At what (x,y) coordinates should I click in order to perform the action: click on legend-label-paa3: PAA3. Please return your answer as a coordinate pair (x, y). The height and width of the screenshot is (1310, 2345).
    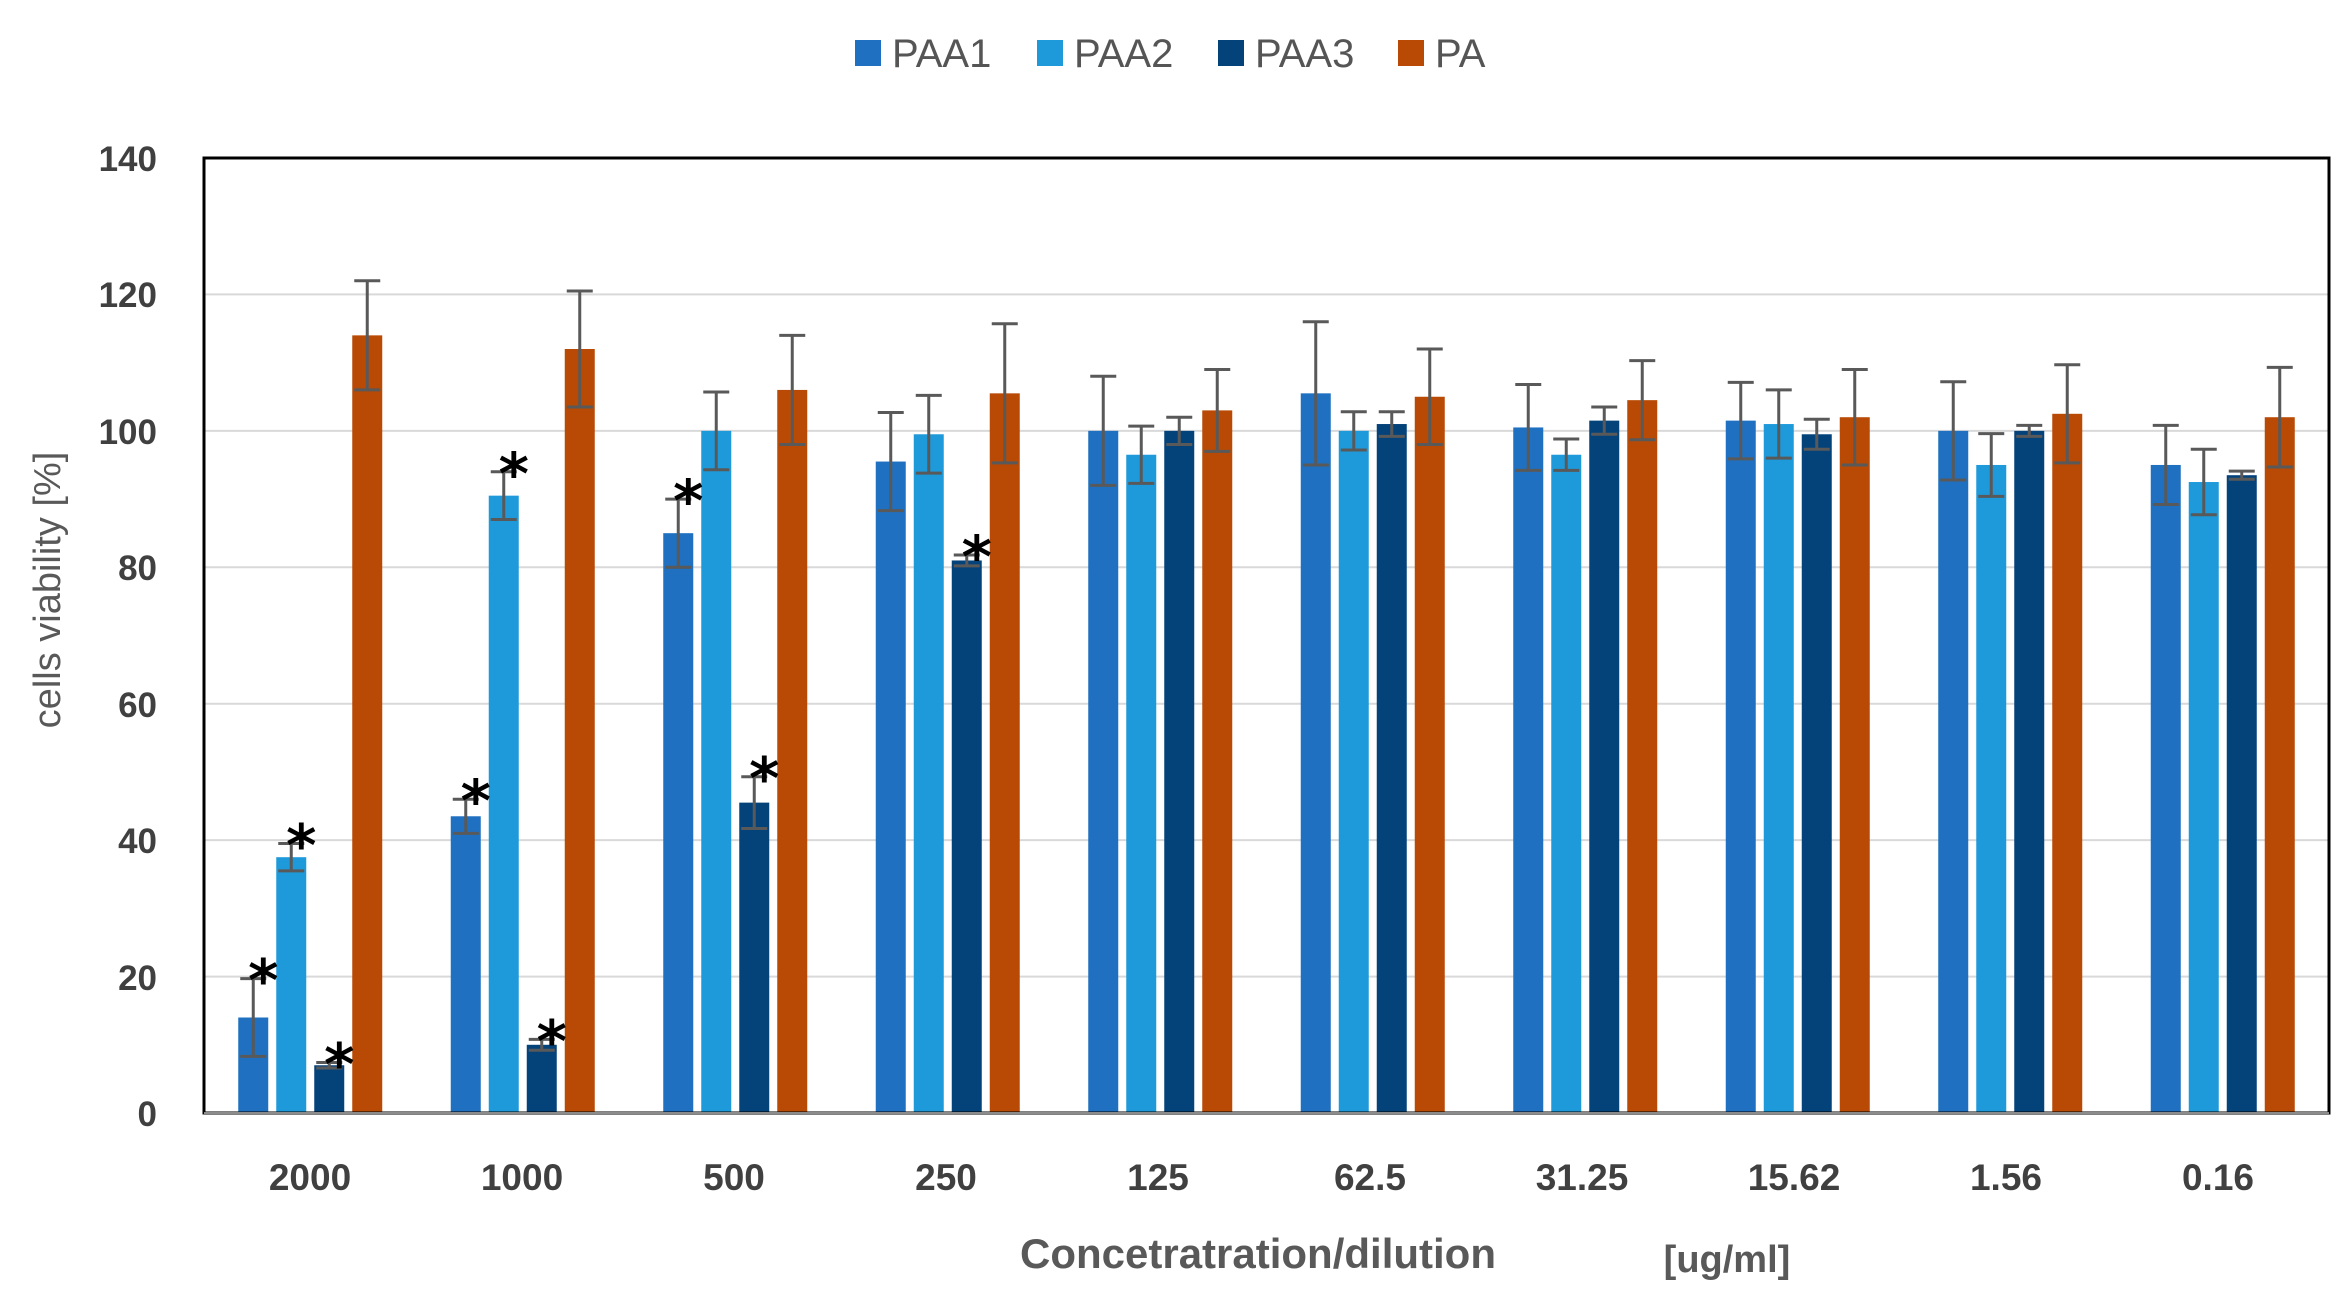
    Looking at the image, I should click on (1304, 54).